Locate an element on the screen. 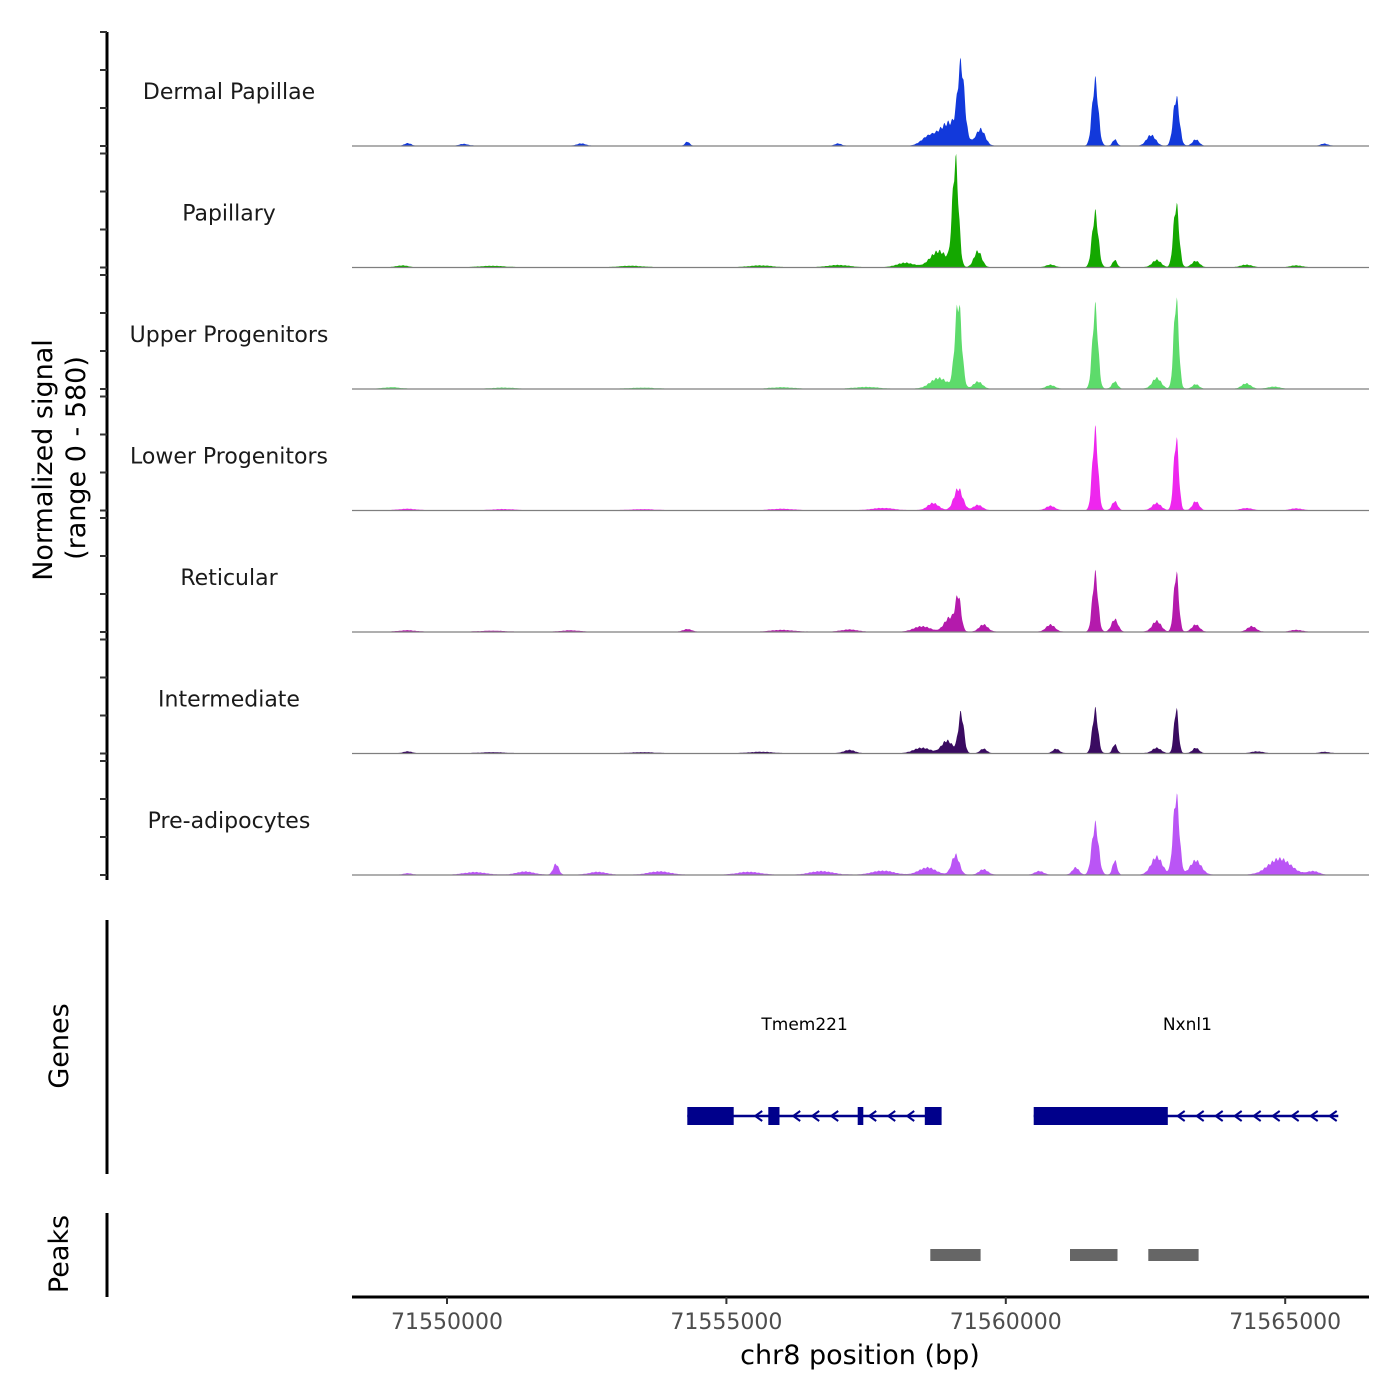  signal-area-pre-adipocytes is located at coordinates (860, 834).